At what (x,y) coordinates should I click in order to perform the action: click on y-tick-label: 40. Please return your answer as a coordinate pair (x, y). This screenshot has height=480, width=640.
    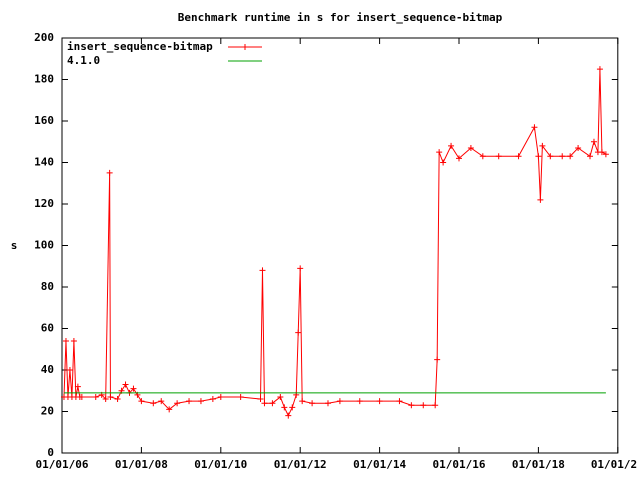
    Looking at the image, I should click on (47, 369).